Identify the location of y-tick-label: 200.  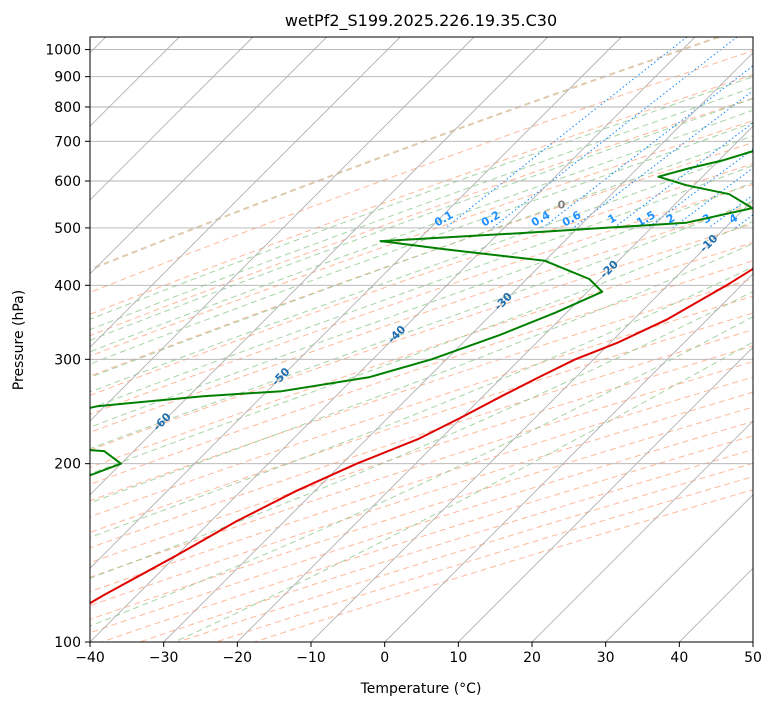
(67, 465).